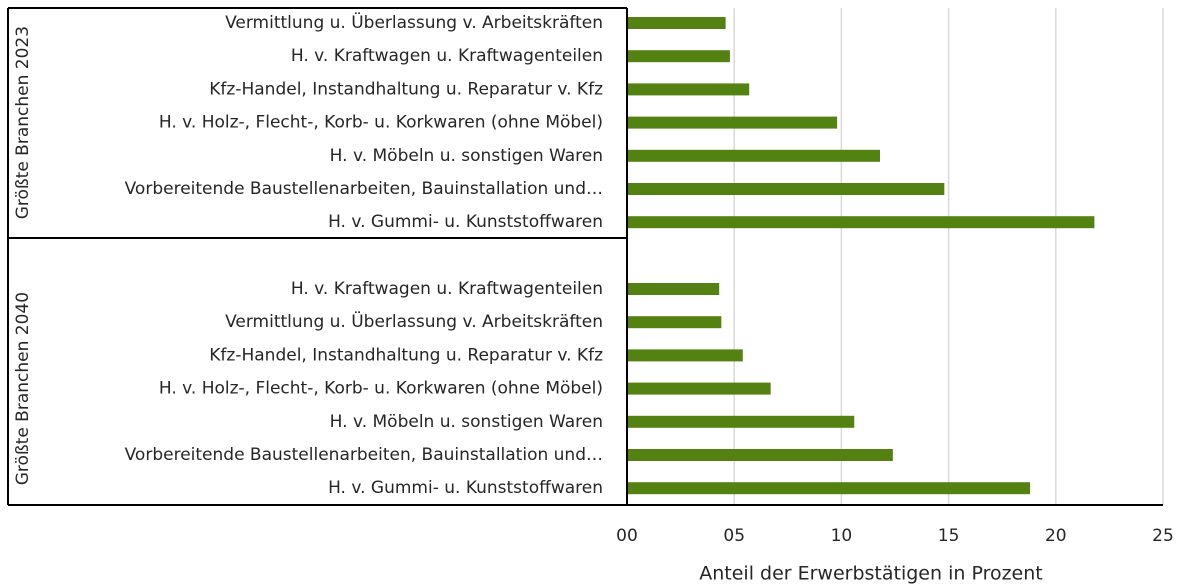  What do you see at coordinates (734, 536) in the screenshot?
I see `x-tick-label: 05` at bounding box center [734, 536].